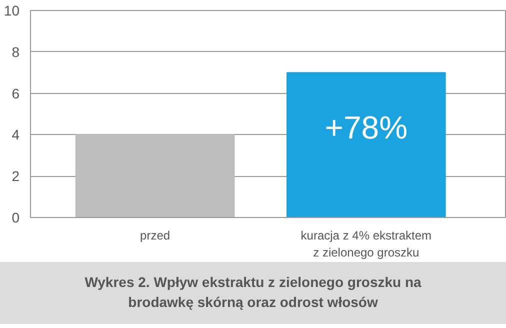 This screenshot has width=506, height=328. I want to click on x-tick-label: kuracja z 4% ekstraktem z zielonego groszku, so click(366, 244).